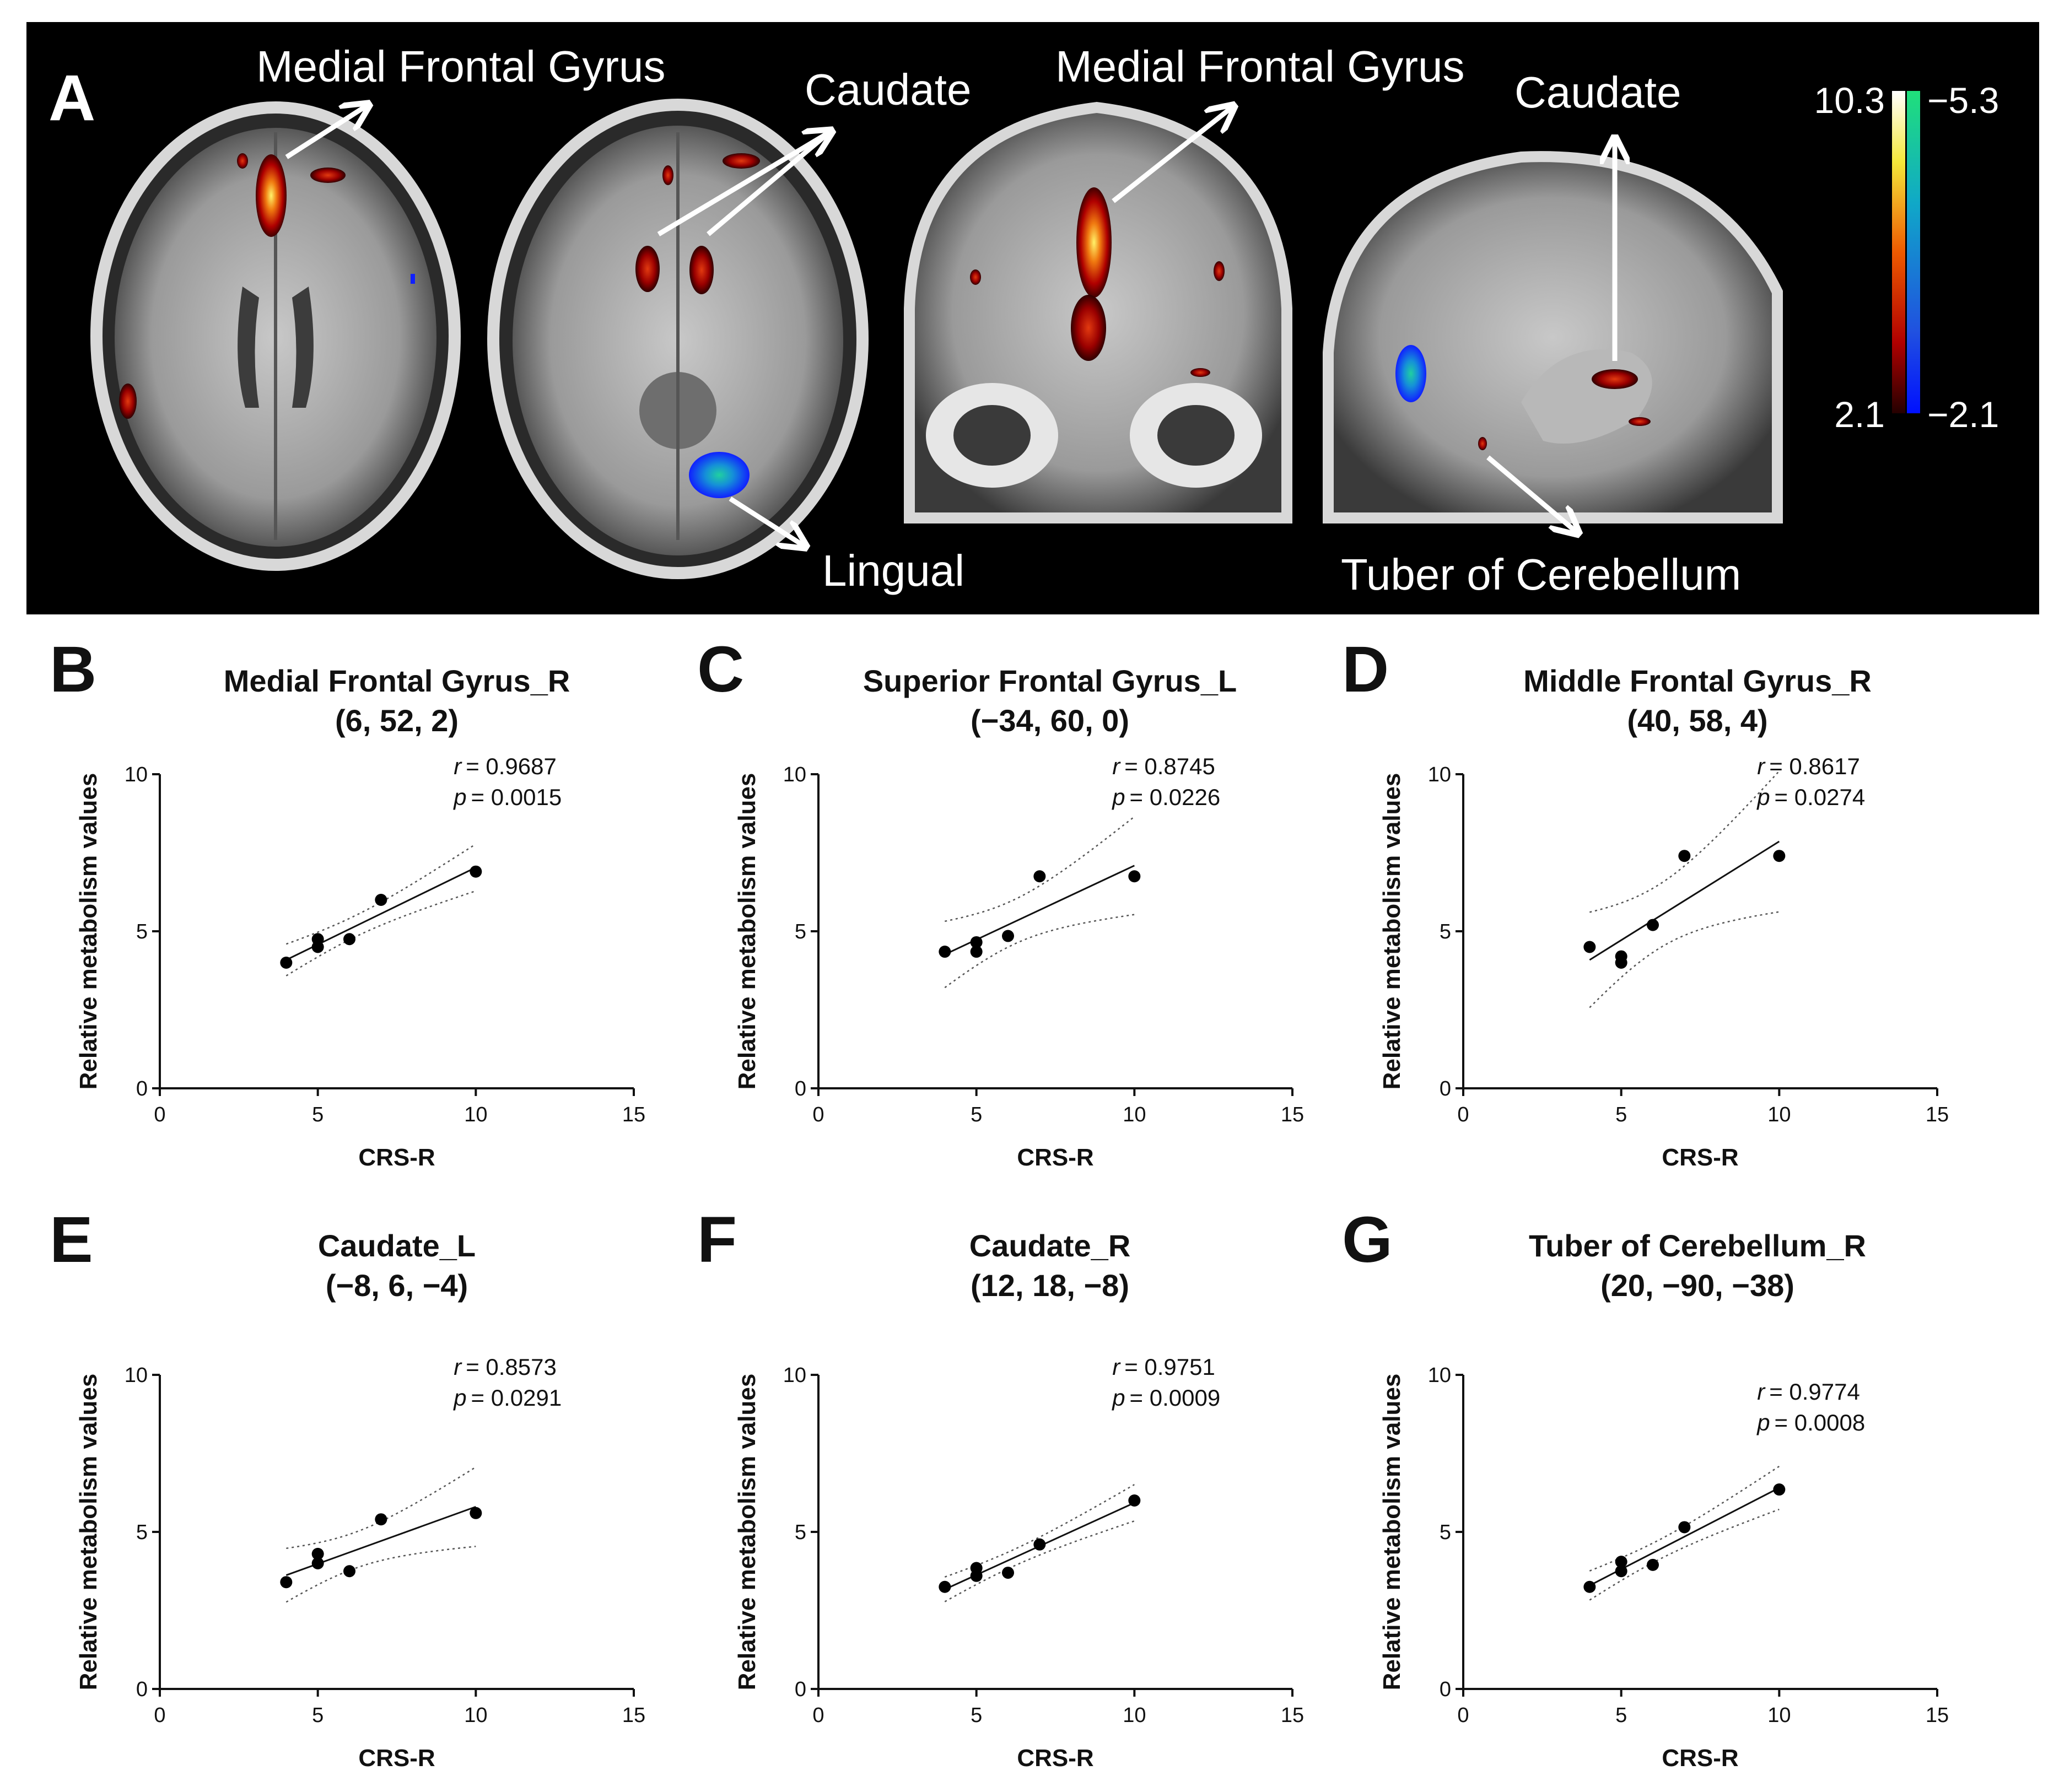  What do you see at coordinates (1859, 414) in the screenshot?
I see `colorbar-pos-min: 2.1` at bounding box center [1859, 414].